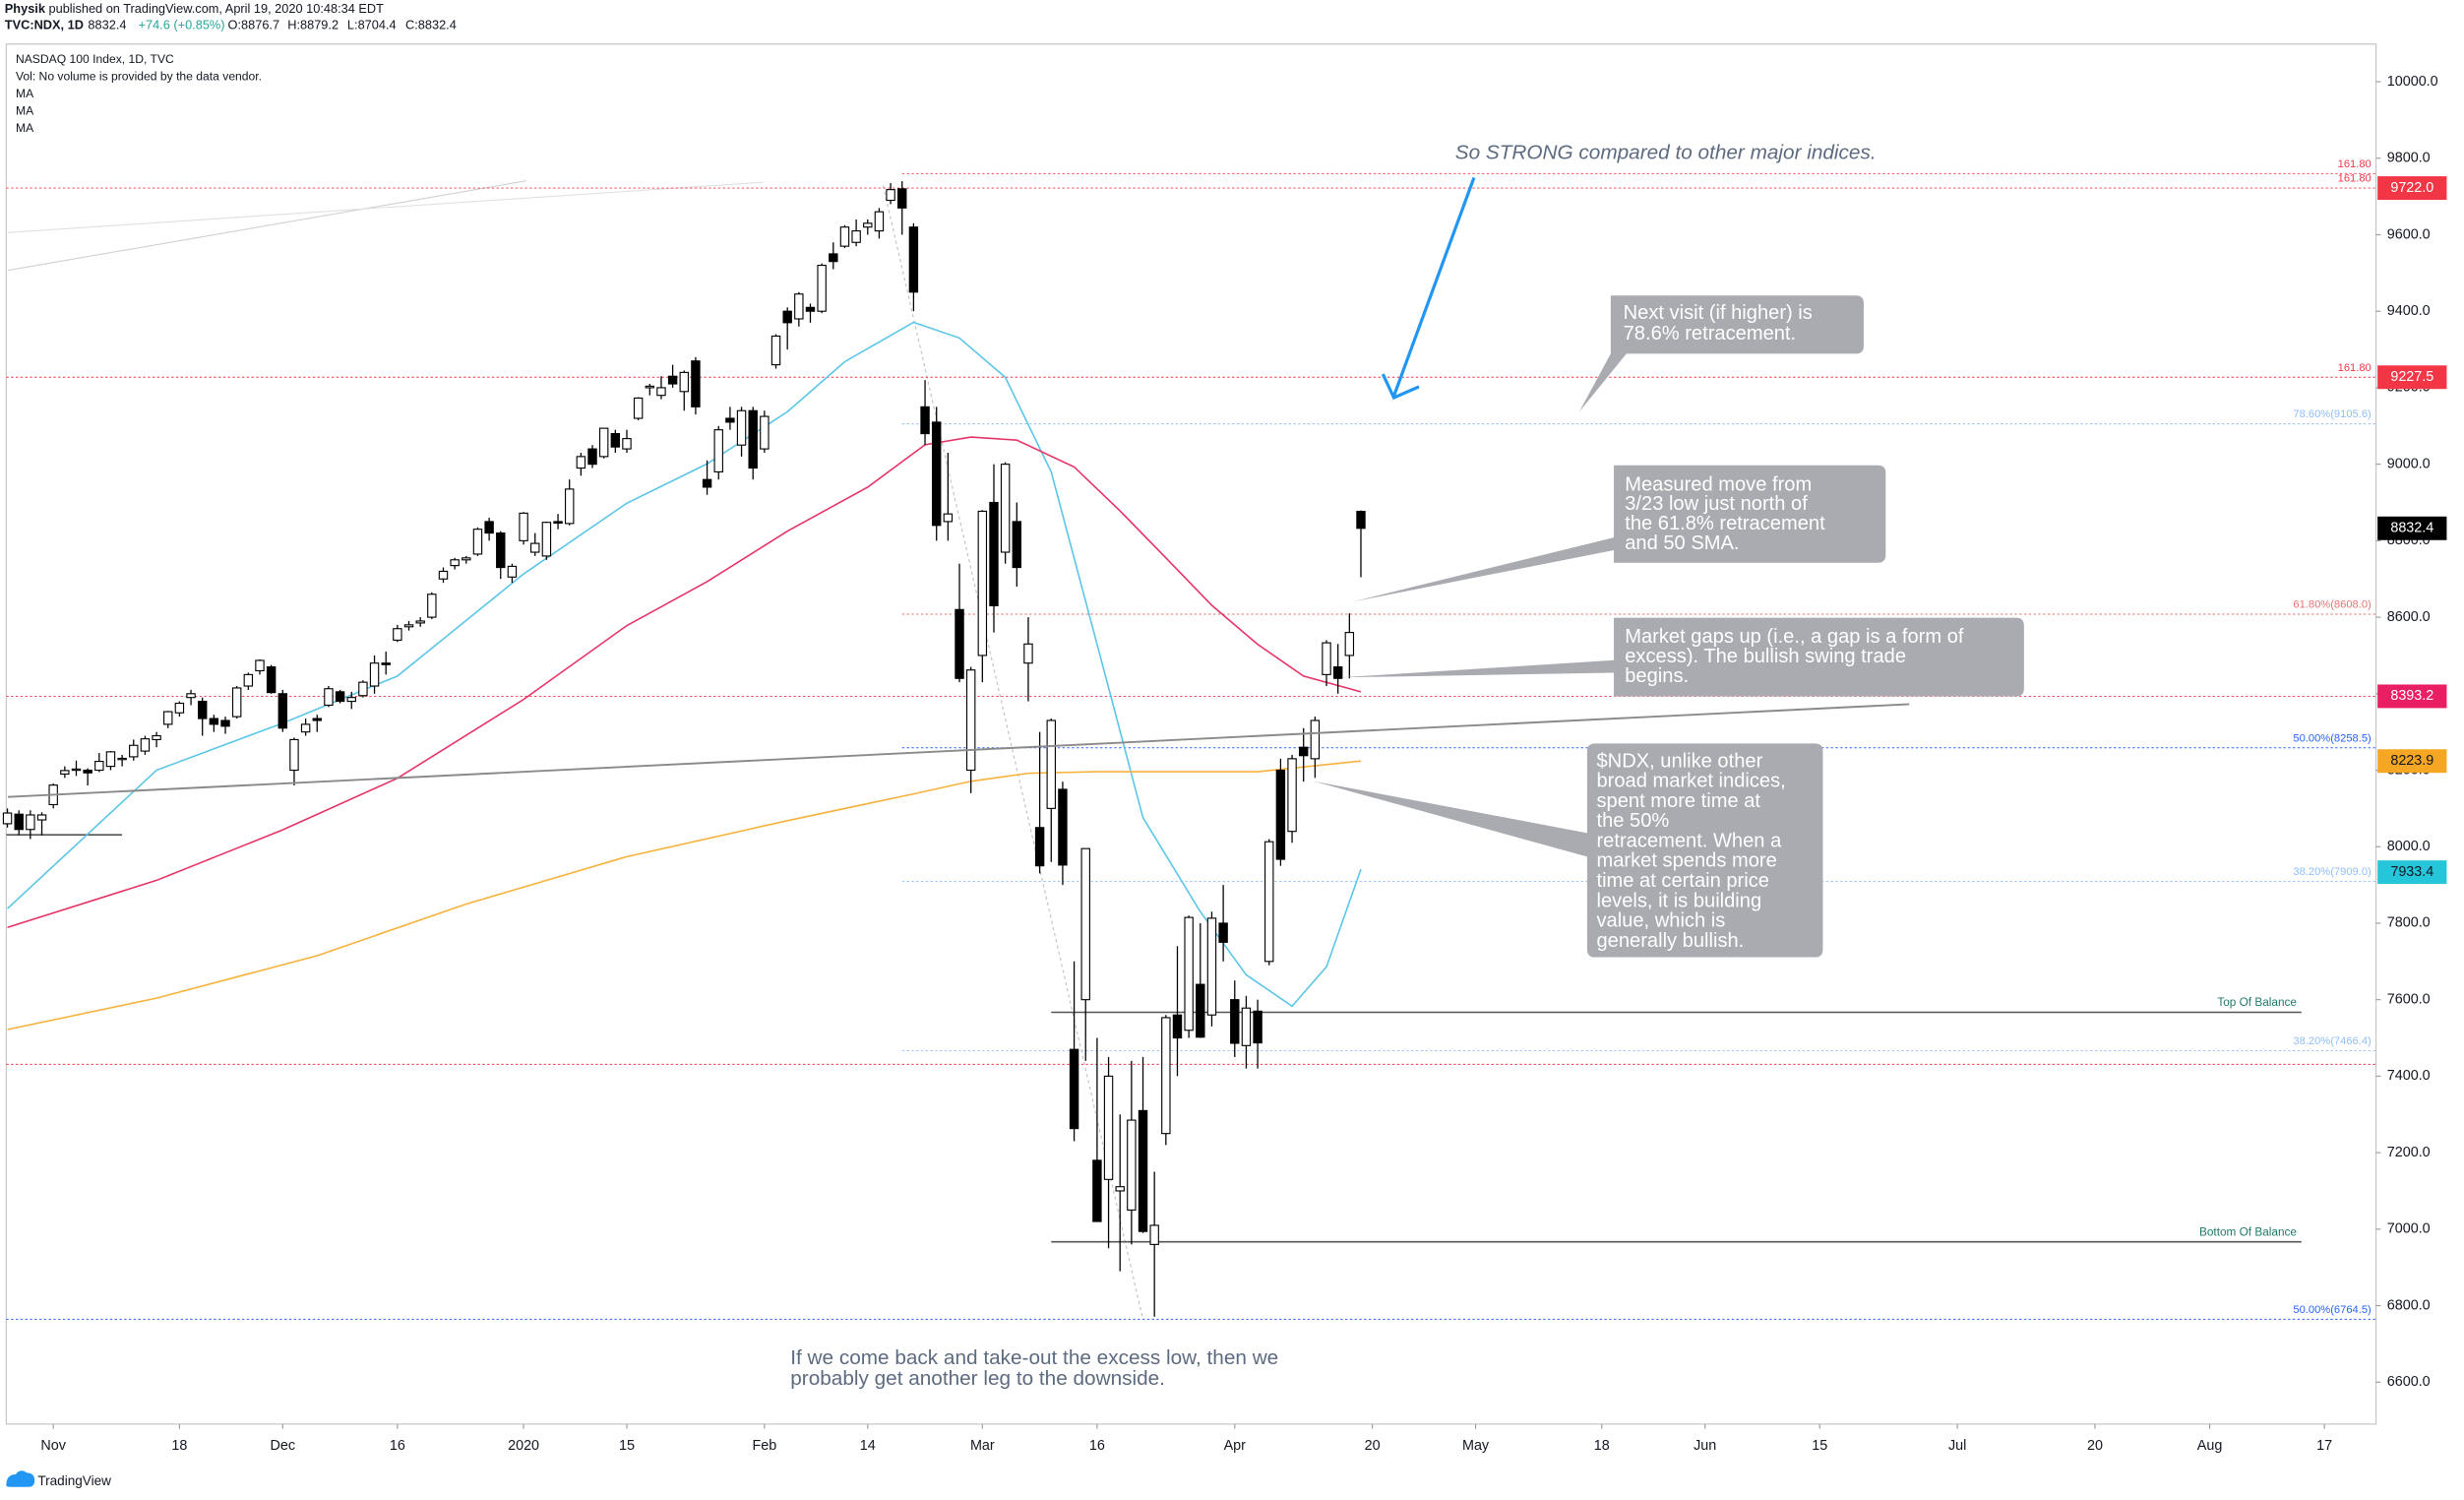 This screenshot has width=2464, height=1500. Describe the element at coordinates (1716, 504) in the screenshot. I see `callout-text: 3/23 low just north of` at that location.